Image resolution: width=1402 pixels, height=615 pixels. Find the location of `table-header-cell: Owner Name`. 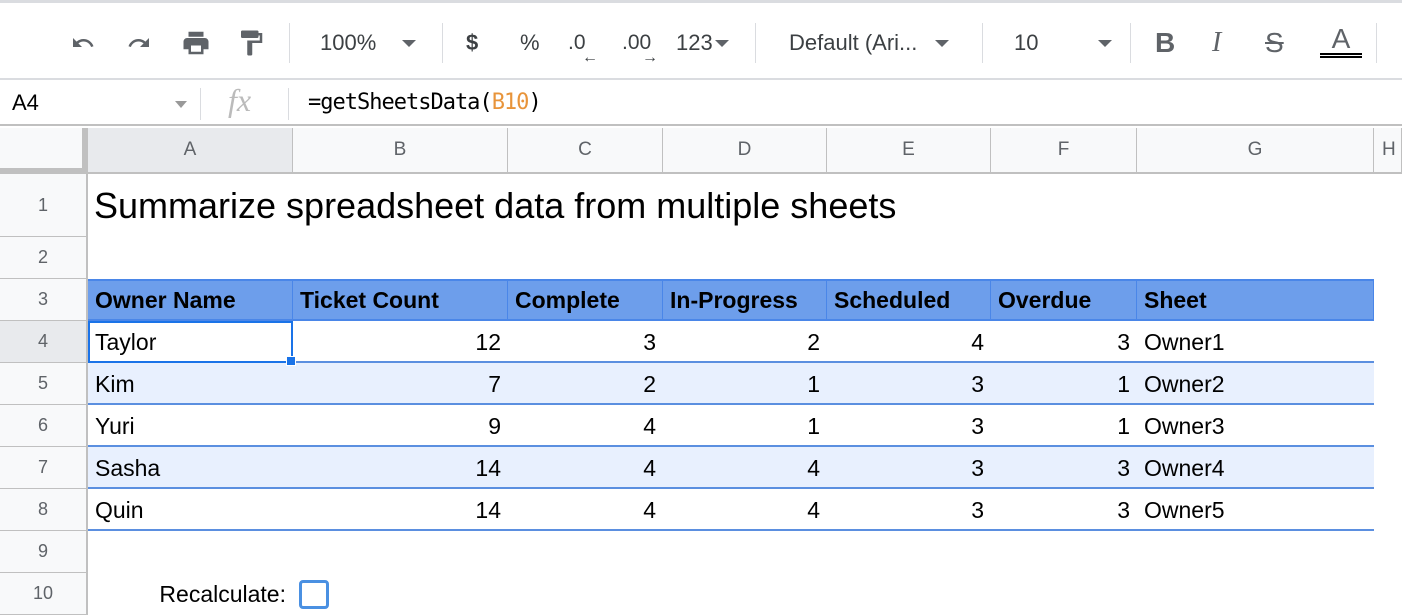

table-header-cell: Owner Name is located at coordinates (190, 300).